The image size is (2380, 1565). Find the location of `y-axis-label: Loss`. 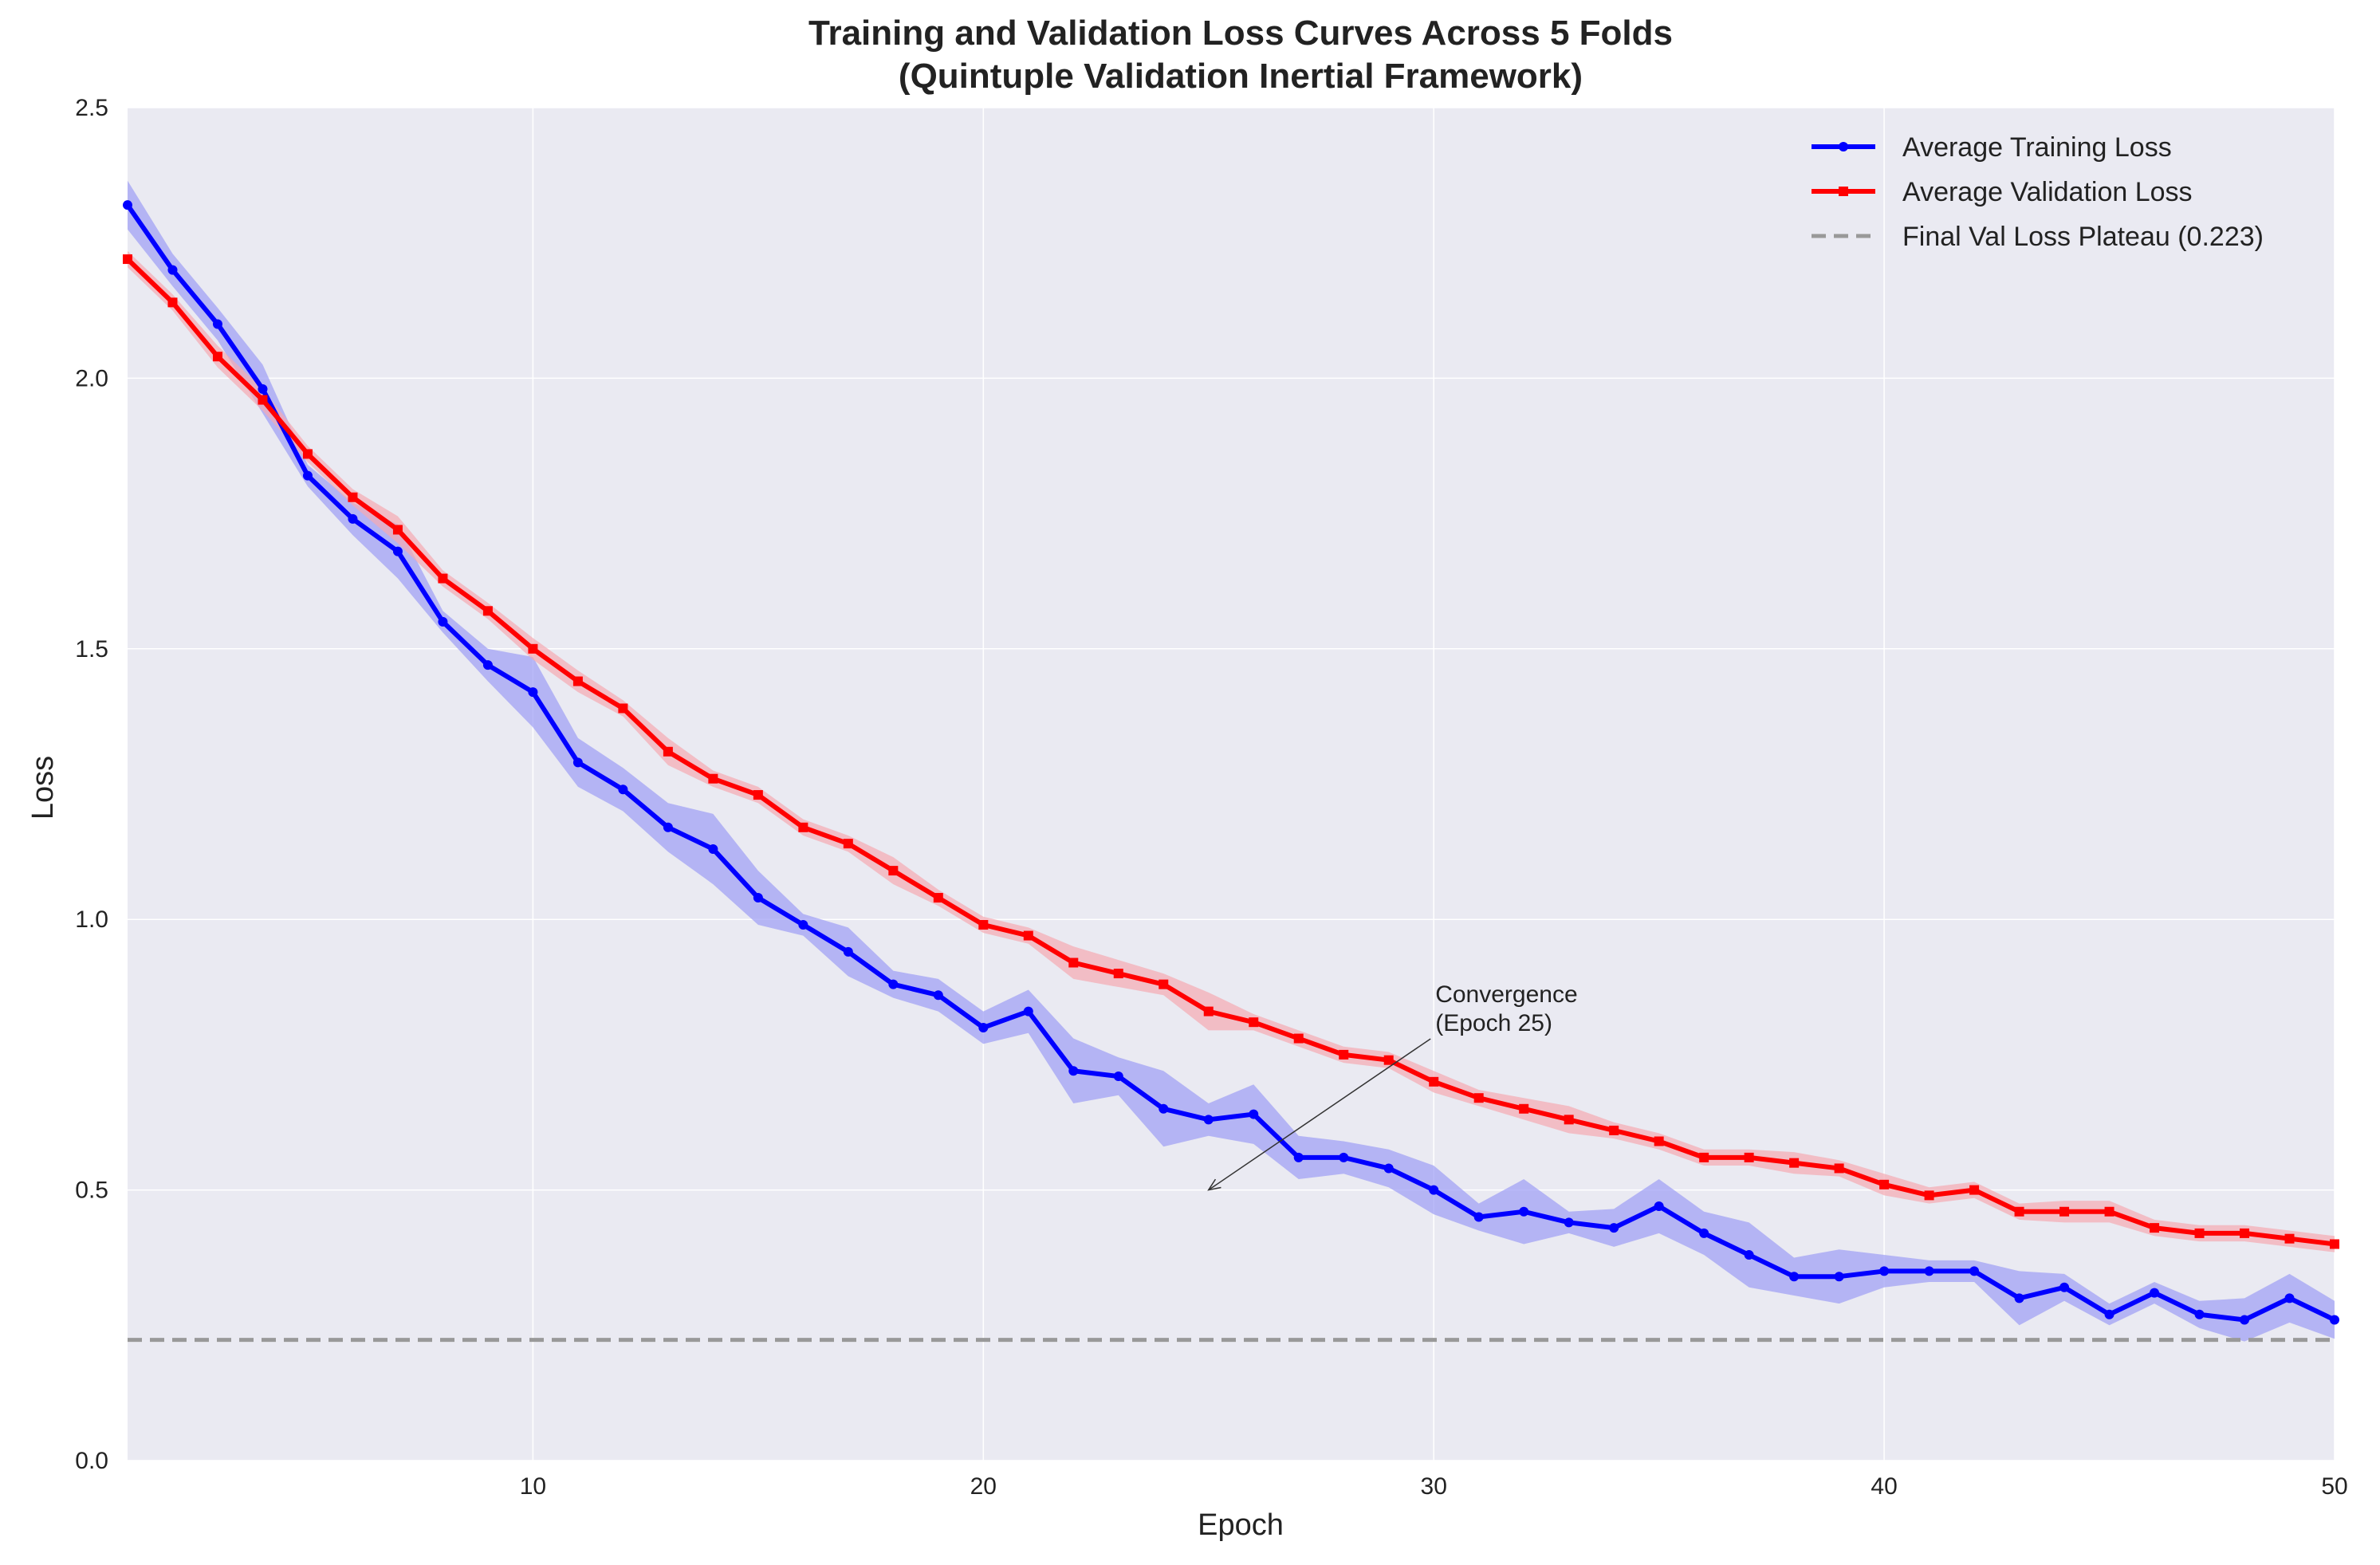

y-axis-label: Loss is located at coordinates (43, 788).